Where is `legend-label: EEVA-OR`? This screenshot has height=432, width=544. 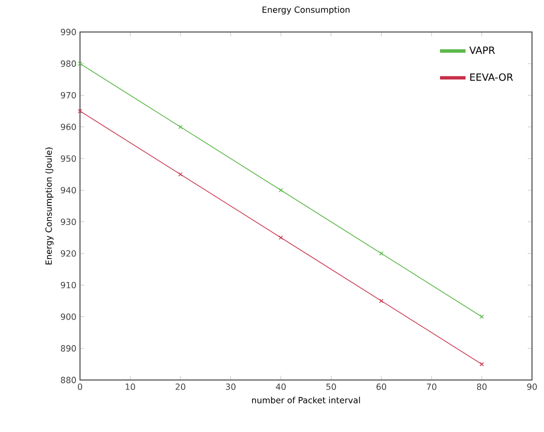 legend-label: EEVA-OR is located at coordinates (491, 77).